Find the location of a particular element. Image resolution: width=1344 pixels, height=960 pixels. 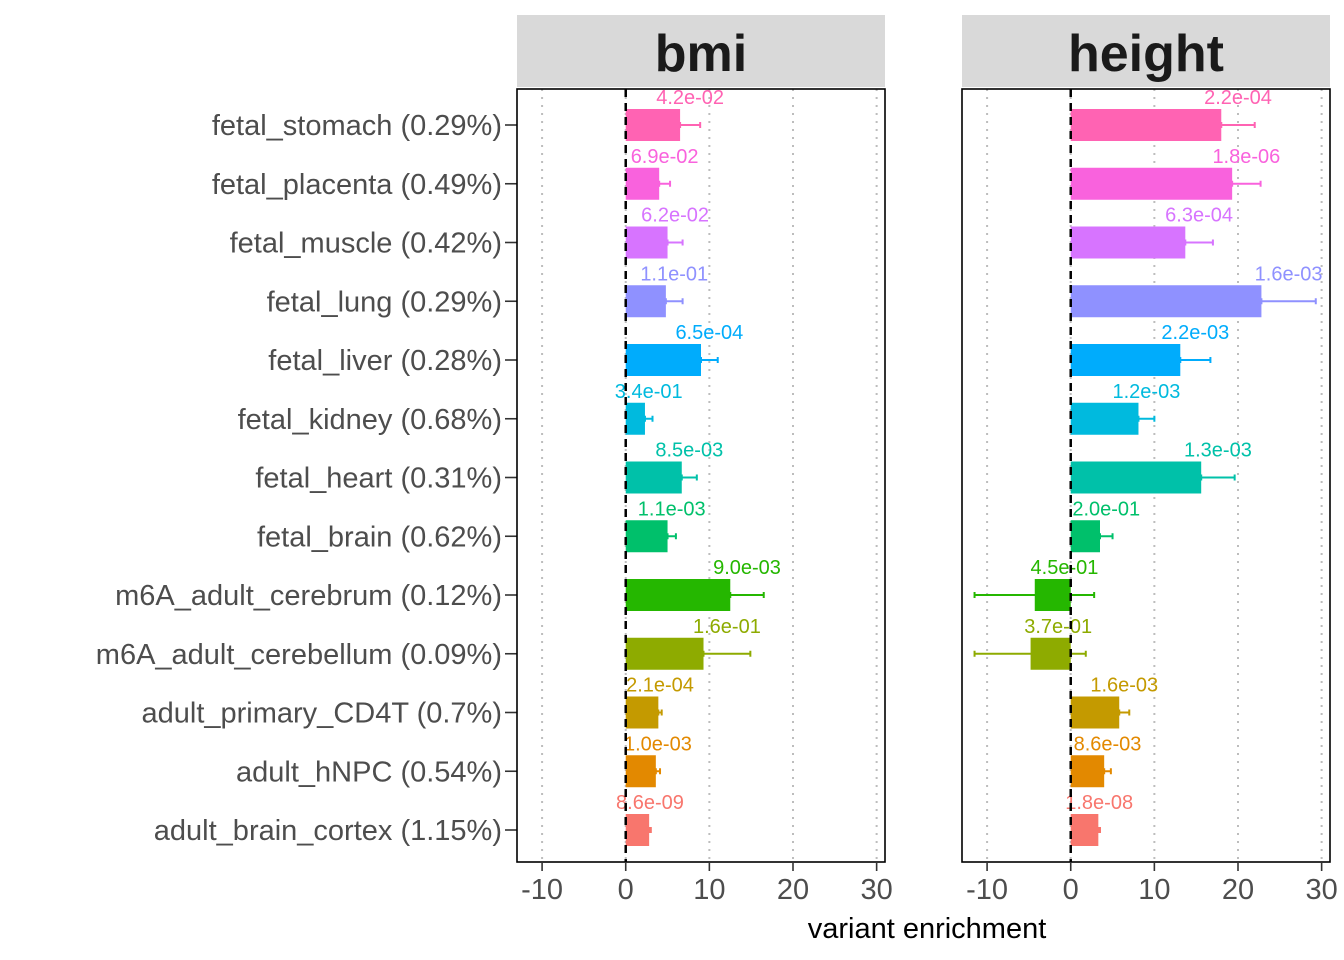

category-label: fetal_brain (0.62%) is located at coordinates (379, 537).